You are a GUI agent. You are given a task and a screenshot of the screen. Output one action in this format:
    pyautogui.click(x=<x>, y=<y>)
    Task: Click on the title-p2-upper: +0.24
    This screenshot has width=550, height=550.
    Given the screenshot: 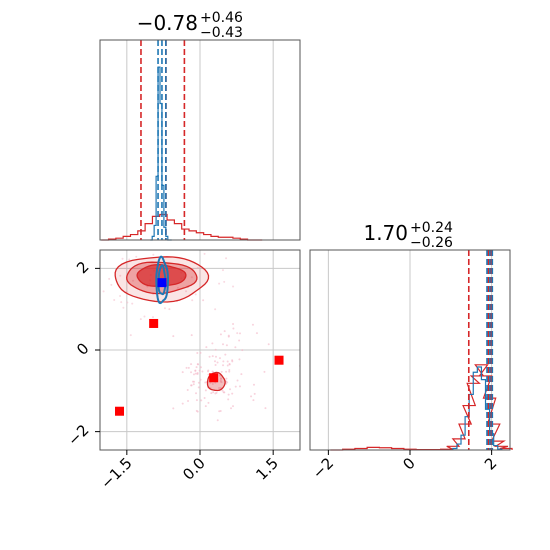 What is the action you would take?
    pyautogui.click(x=431, y=228)
    